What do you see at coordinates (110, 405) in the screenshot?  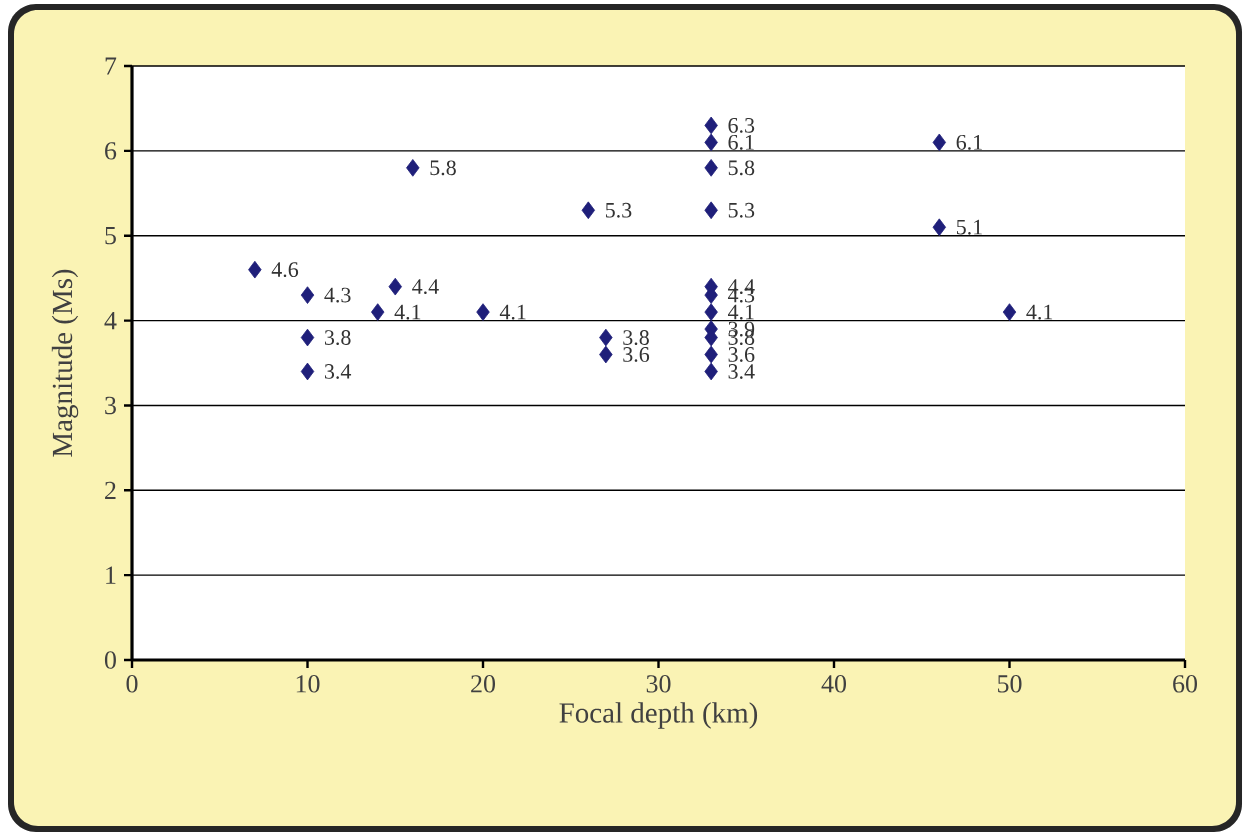 I see `y-tick-label: 3` at bounding box center [110, 405].